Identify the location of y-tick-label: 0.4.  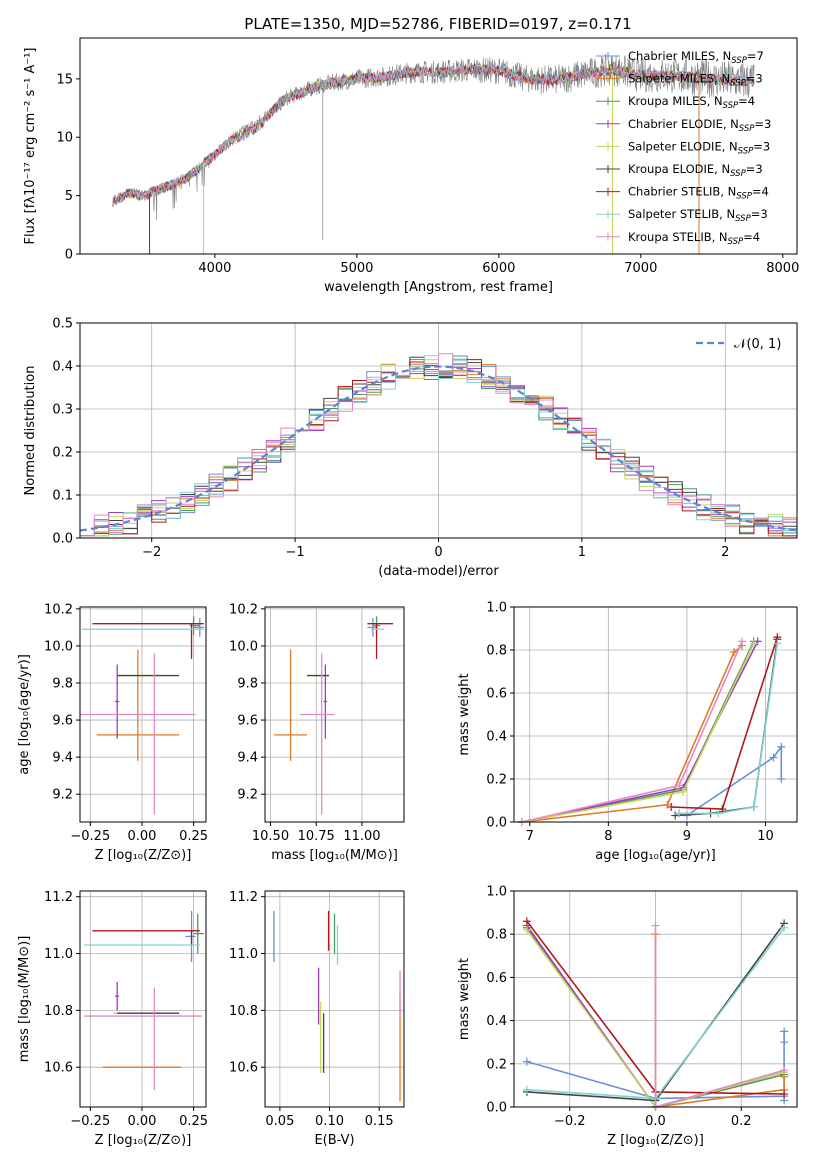
(496, 1021).